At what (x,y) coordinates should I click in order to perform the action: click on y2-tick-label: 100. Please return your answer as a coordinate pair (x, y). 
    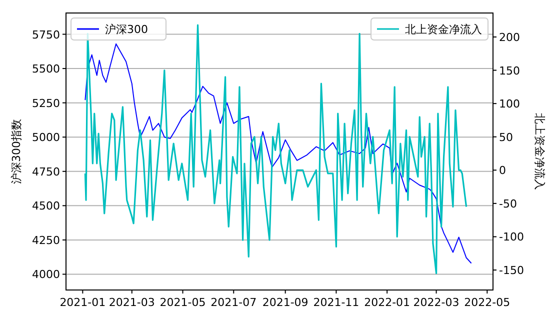
    Looking at the image, I should click on (509, 104).